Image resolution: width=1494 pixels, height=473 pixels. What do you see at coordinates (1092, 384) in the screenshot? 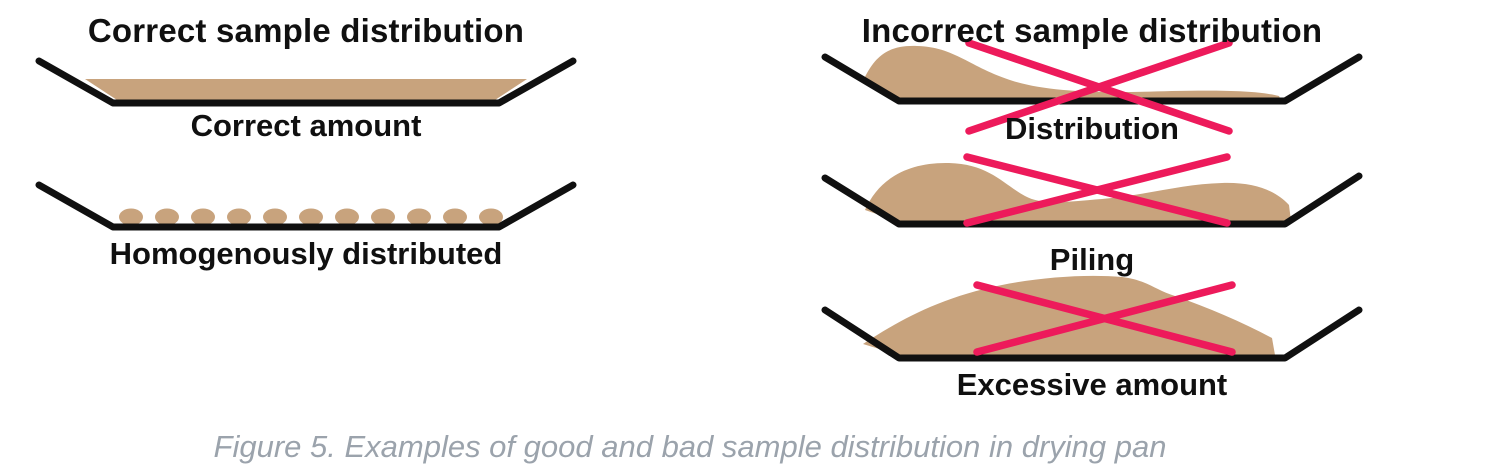
I see `excessive-amount-label: Excessive amount` at bounding box center [1092, 384].